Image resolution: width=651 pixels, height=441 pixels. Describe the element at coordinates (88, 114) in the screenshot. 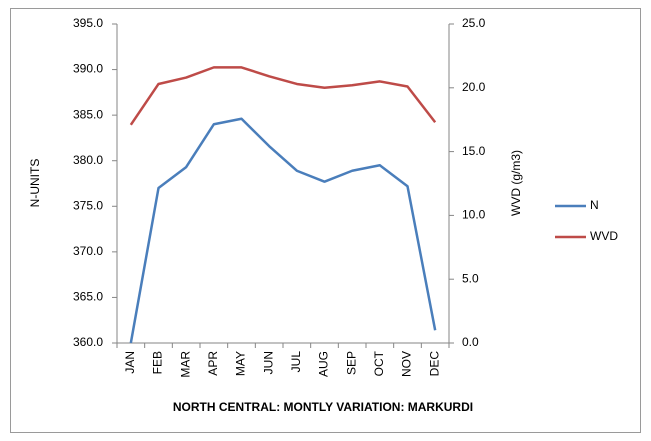

I see `y-tick-label: 385.0` at that location.